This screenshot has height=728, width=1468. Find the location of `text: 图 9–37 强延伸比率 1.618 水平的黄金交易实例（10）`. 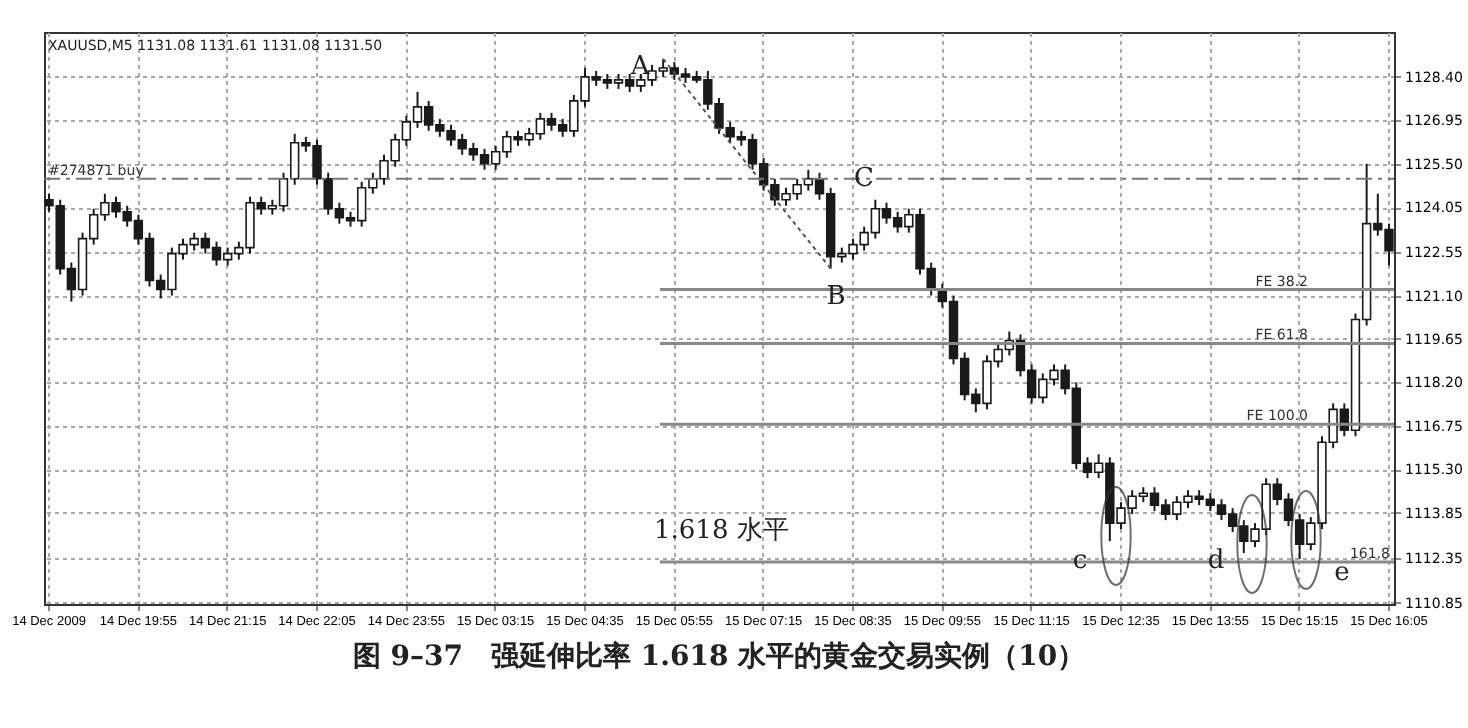

text: 图 9–37 强延伸比率 1.618 水平的黄金交易实例（10） is located at coordinates (719, 656).